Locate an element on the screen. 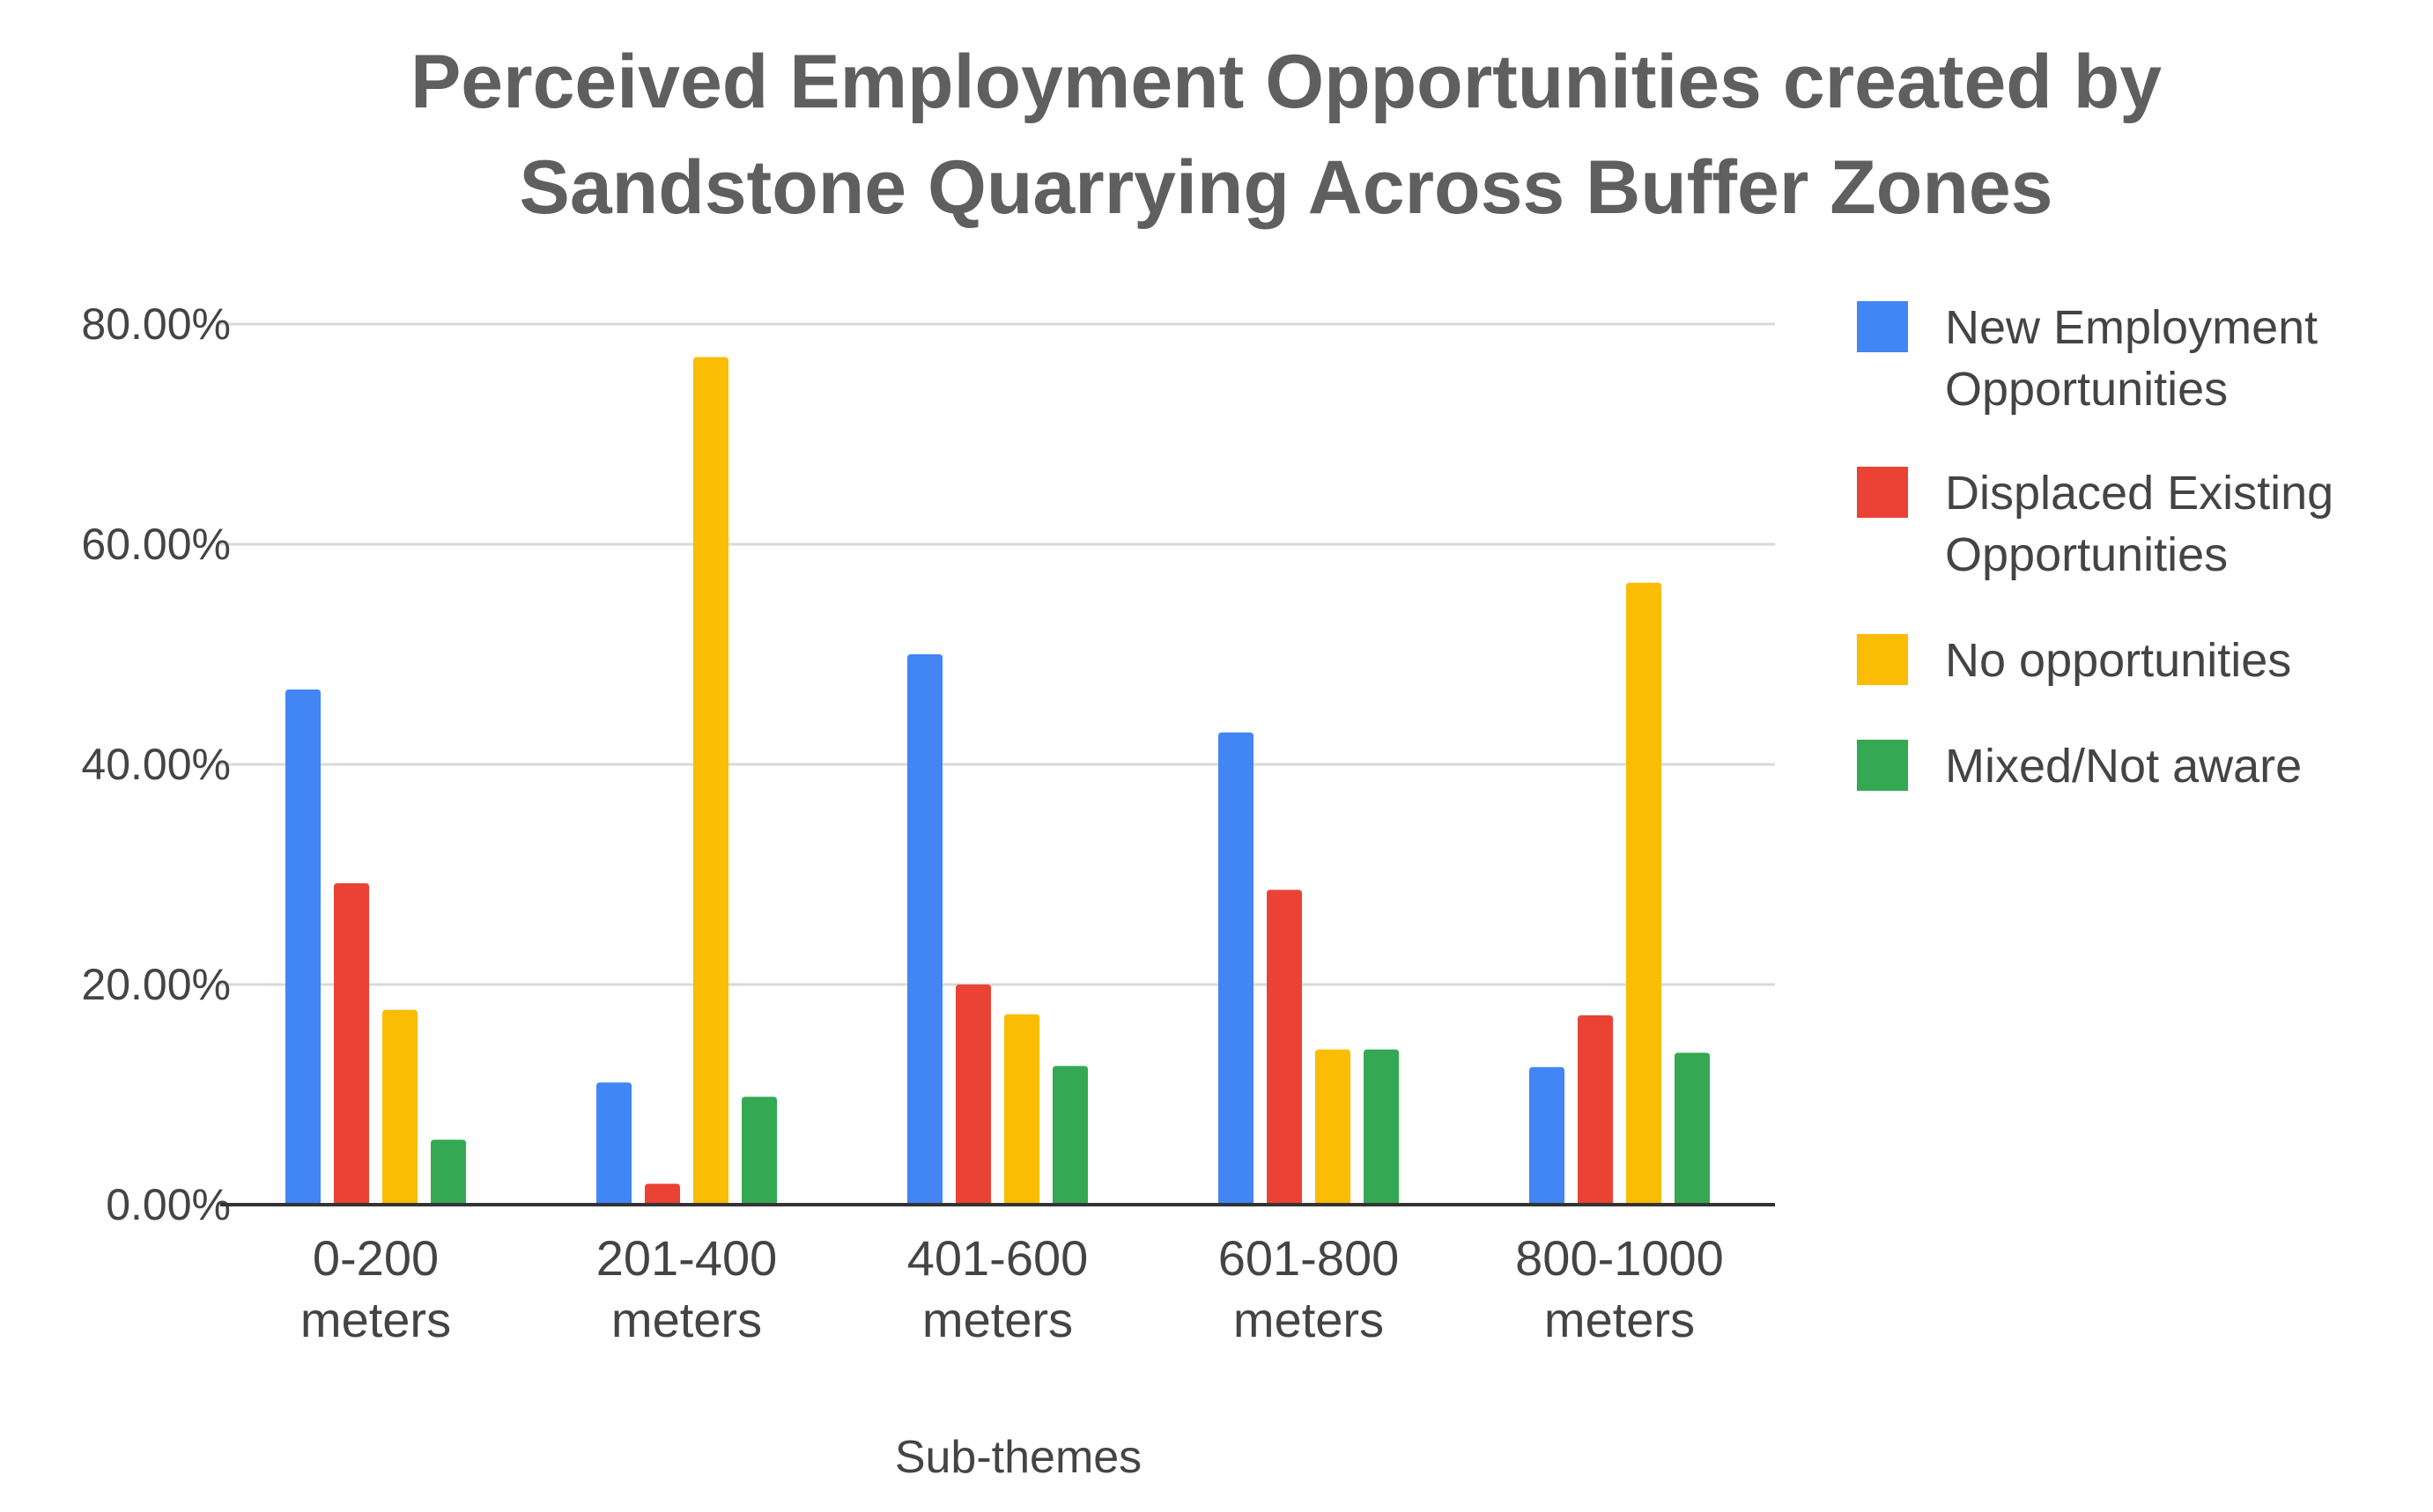 This screenshot has height=1512, width=2433. legend-label: New Employment is located at coordinates (2131, 327).